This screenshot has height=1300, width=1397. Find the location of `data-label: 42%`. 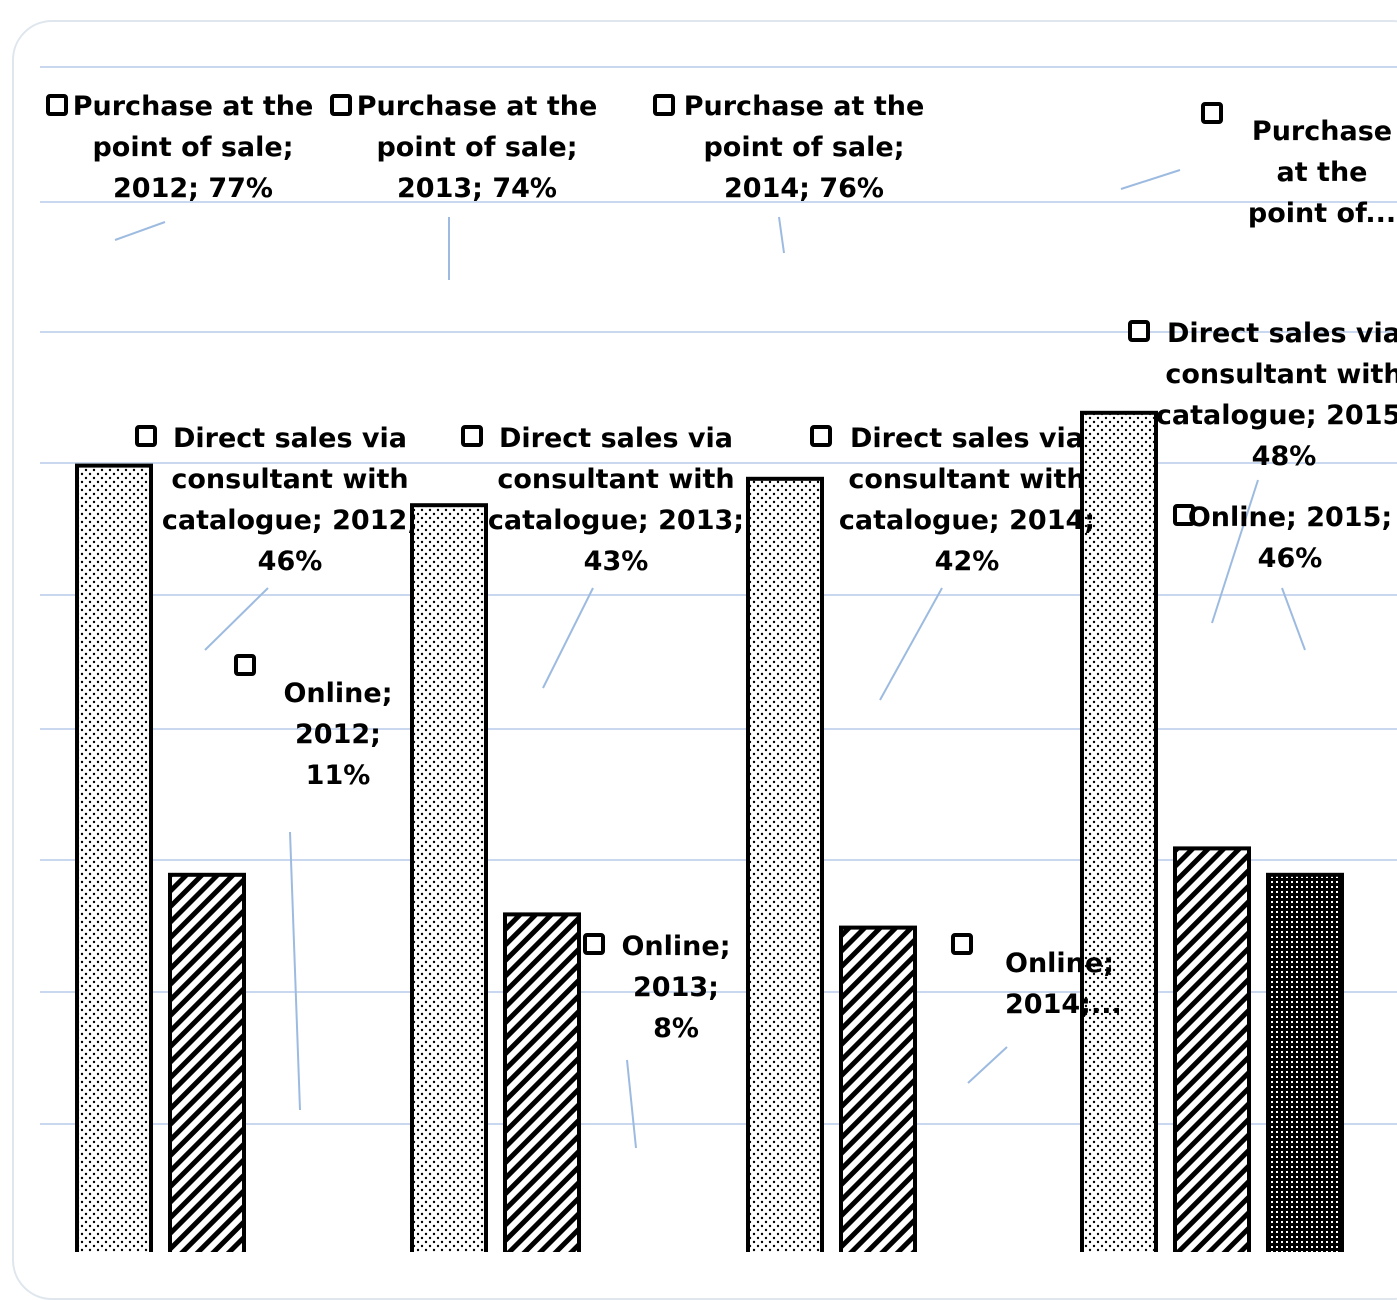

data-label: 42% is located at coordinates (967, 561).